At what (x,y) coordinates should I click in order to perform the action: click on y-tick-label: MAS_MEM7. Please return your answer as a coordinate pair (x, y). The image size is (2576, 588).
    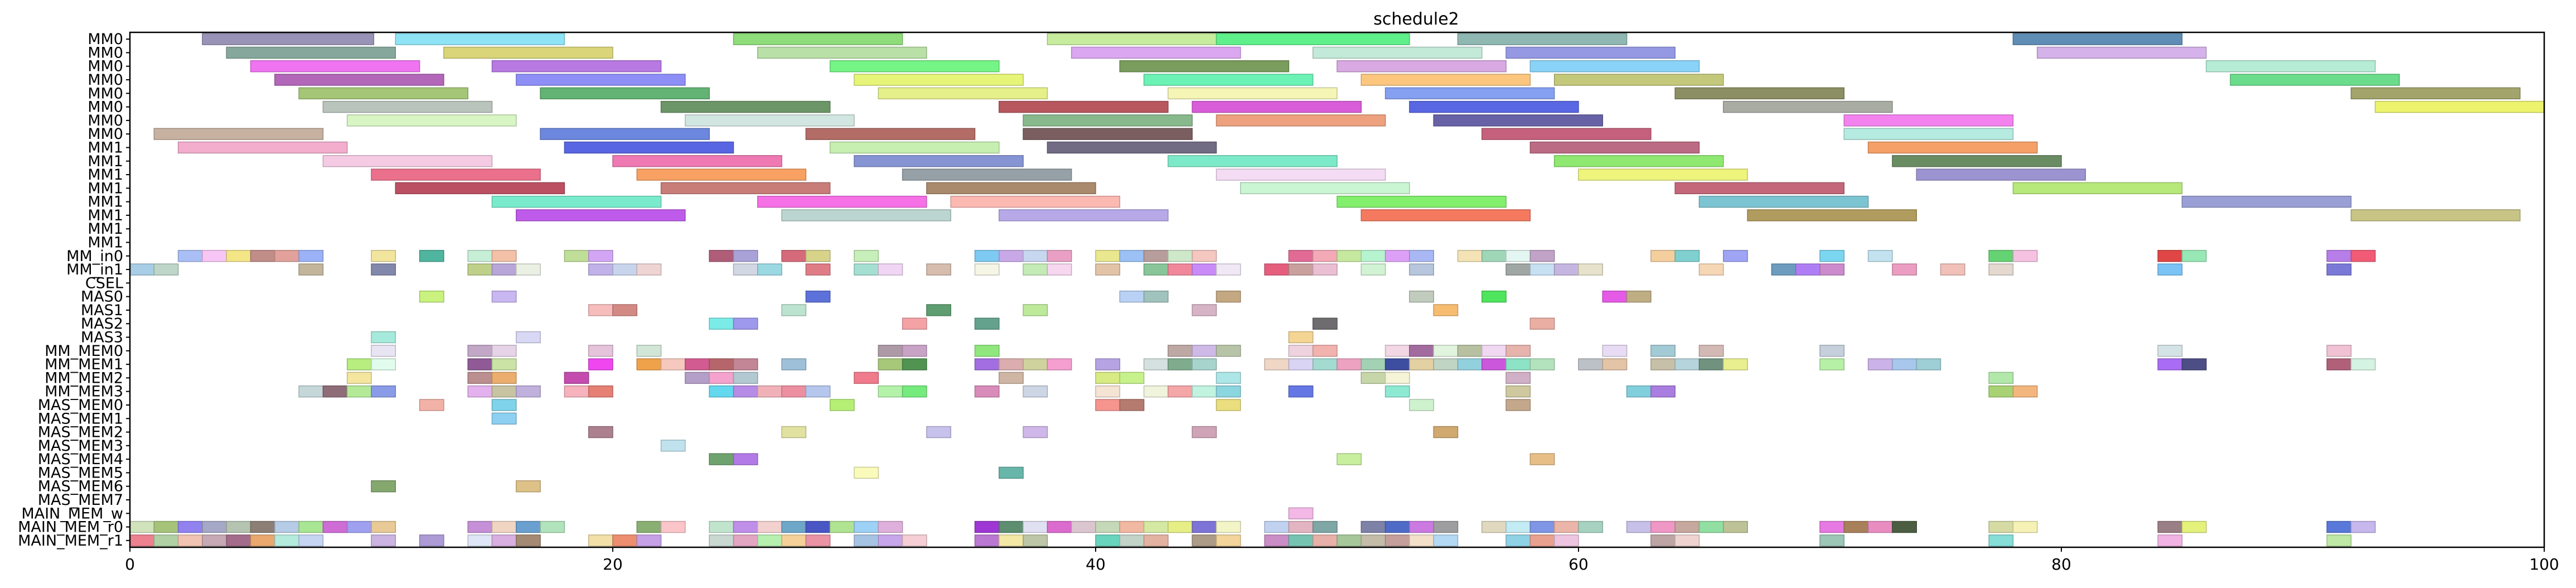
    Looking at the image, I should click on (80, 500).